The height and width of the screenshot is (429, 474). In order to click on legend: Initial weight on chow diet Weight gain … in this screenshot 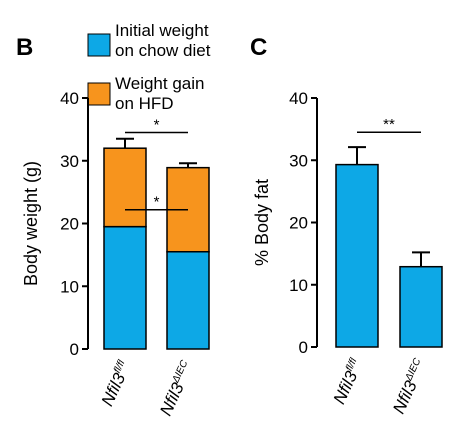, I will do `click(149, 67)`.